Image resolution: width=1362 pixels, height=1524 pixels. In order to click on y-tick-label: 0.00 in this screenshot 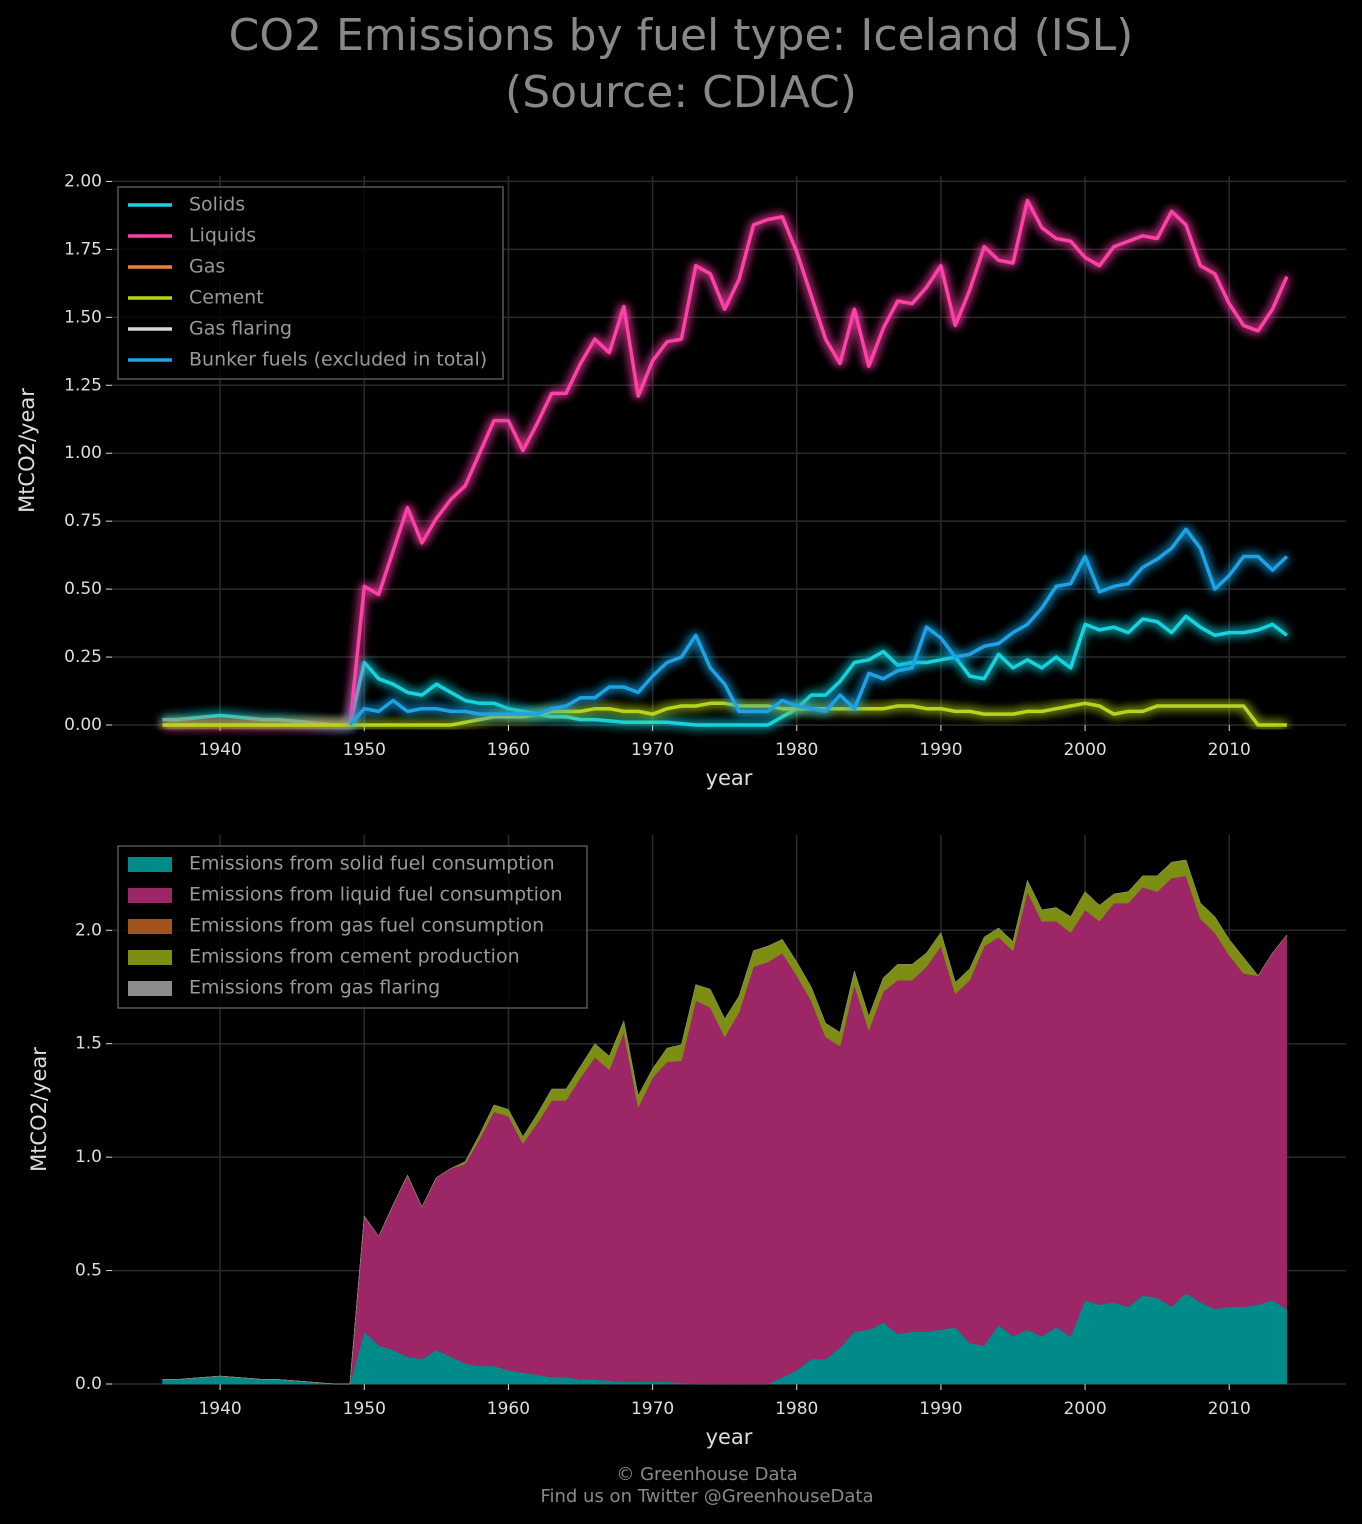, I will do `click(83, 725)`.